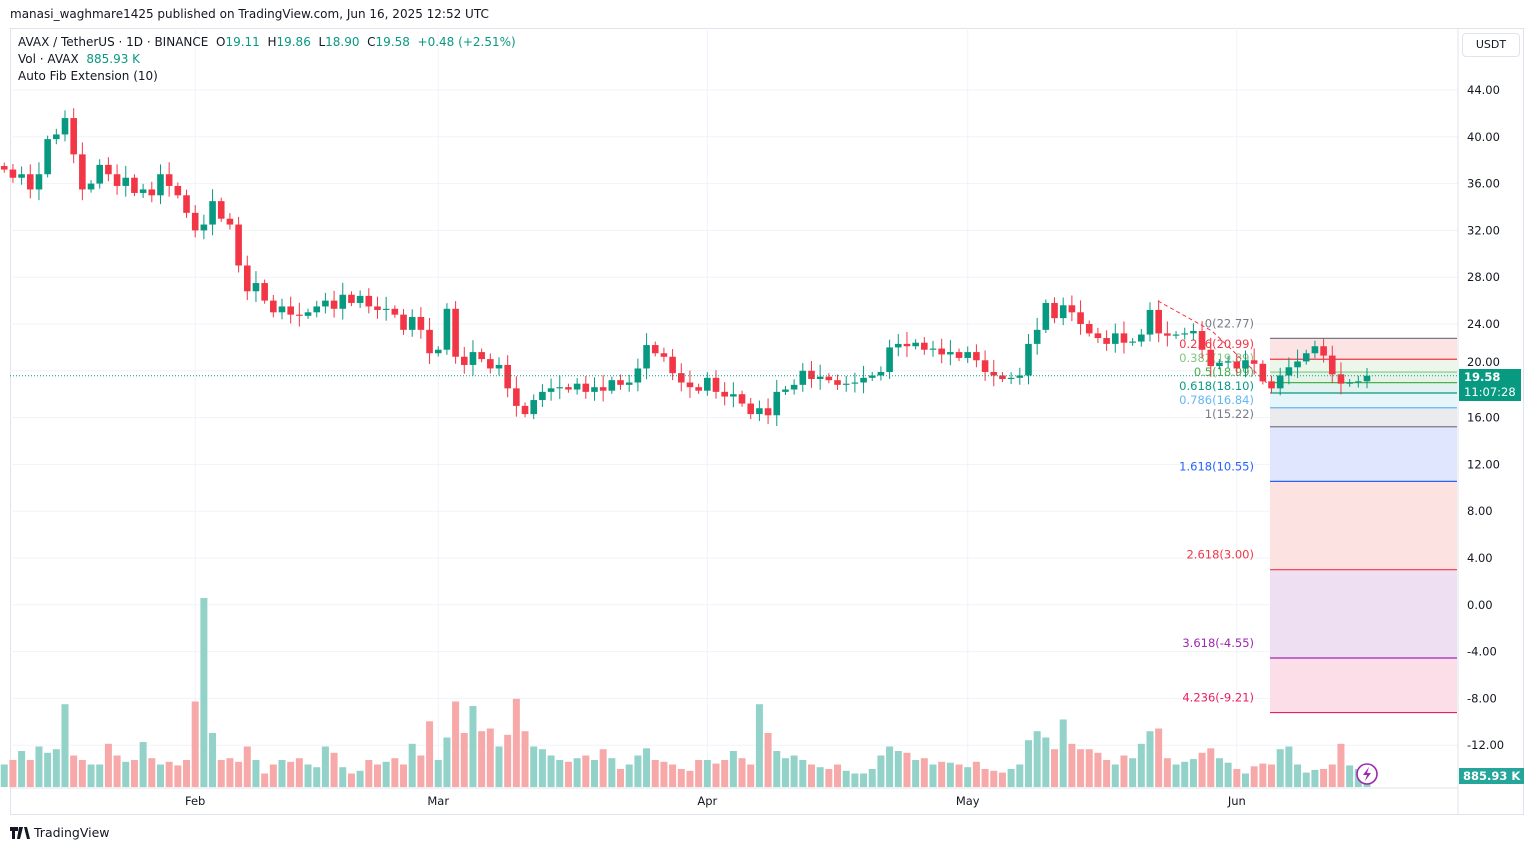 This screenshot has height=850, width=1534. I want to click on indicator-legend: Auto Fib Extension (10), so click(88, 76).